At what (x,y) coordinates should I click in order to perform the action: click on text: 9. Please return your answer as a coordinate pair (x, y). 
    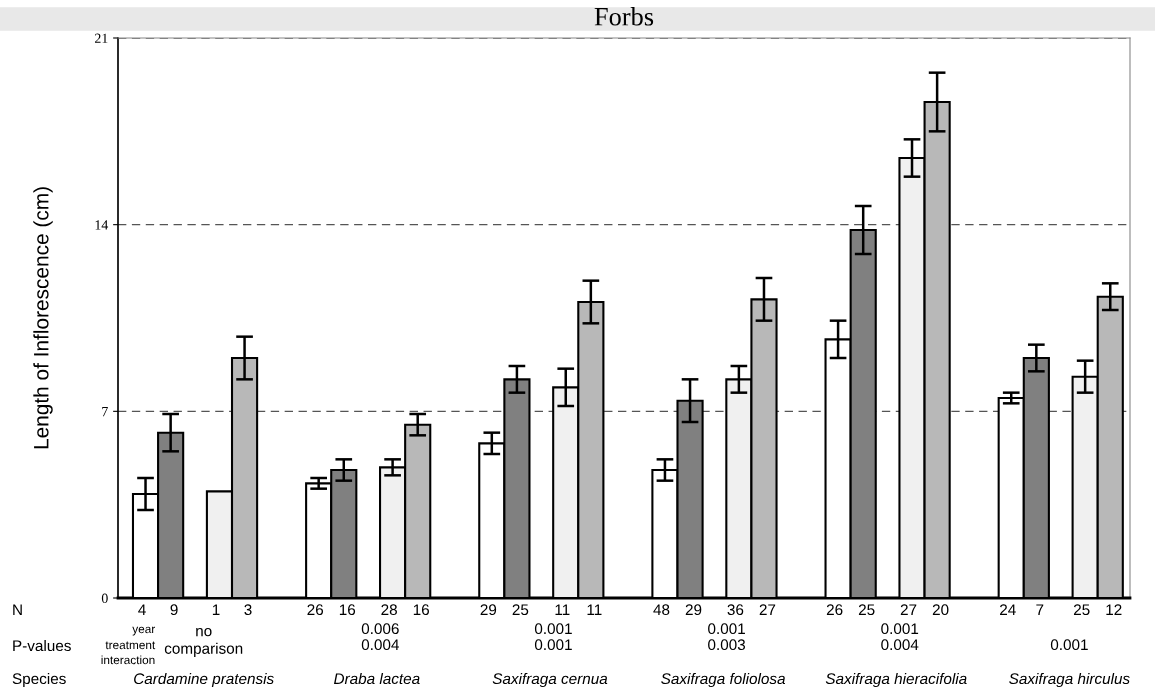
    Looking at the image, I should click on (174, 610).